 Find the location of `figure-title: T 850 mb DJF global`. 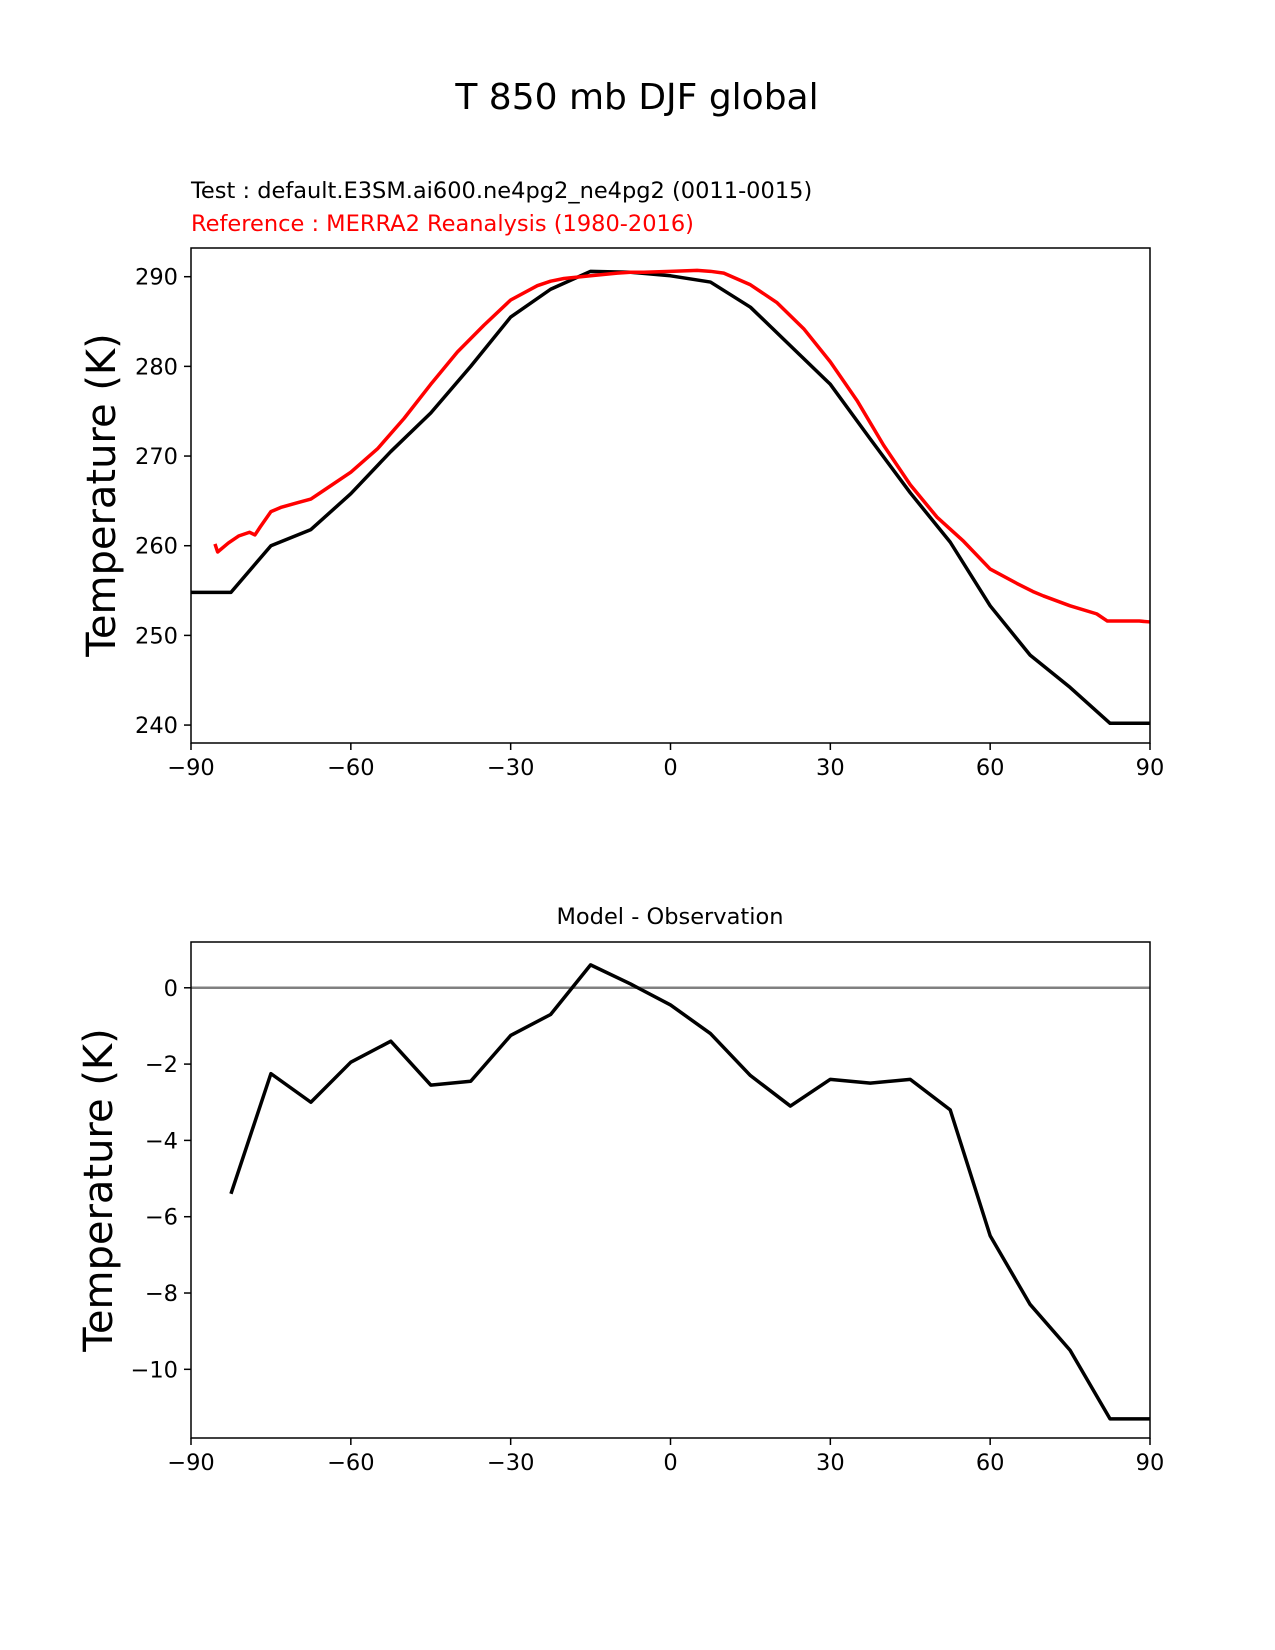

figure-title: T 850 mb DJF global is located at coordinates (636, 97).